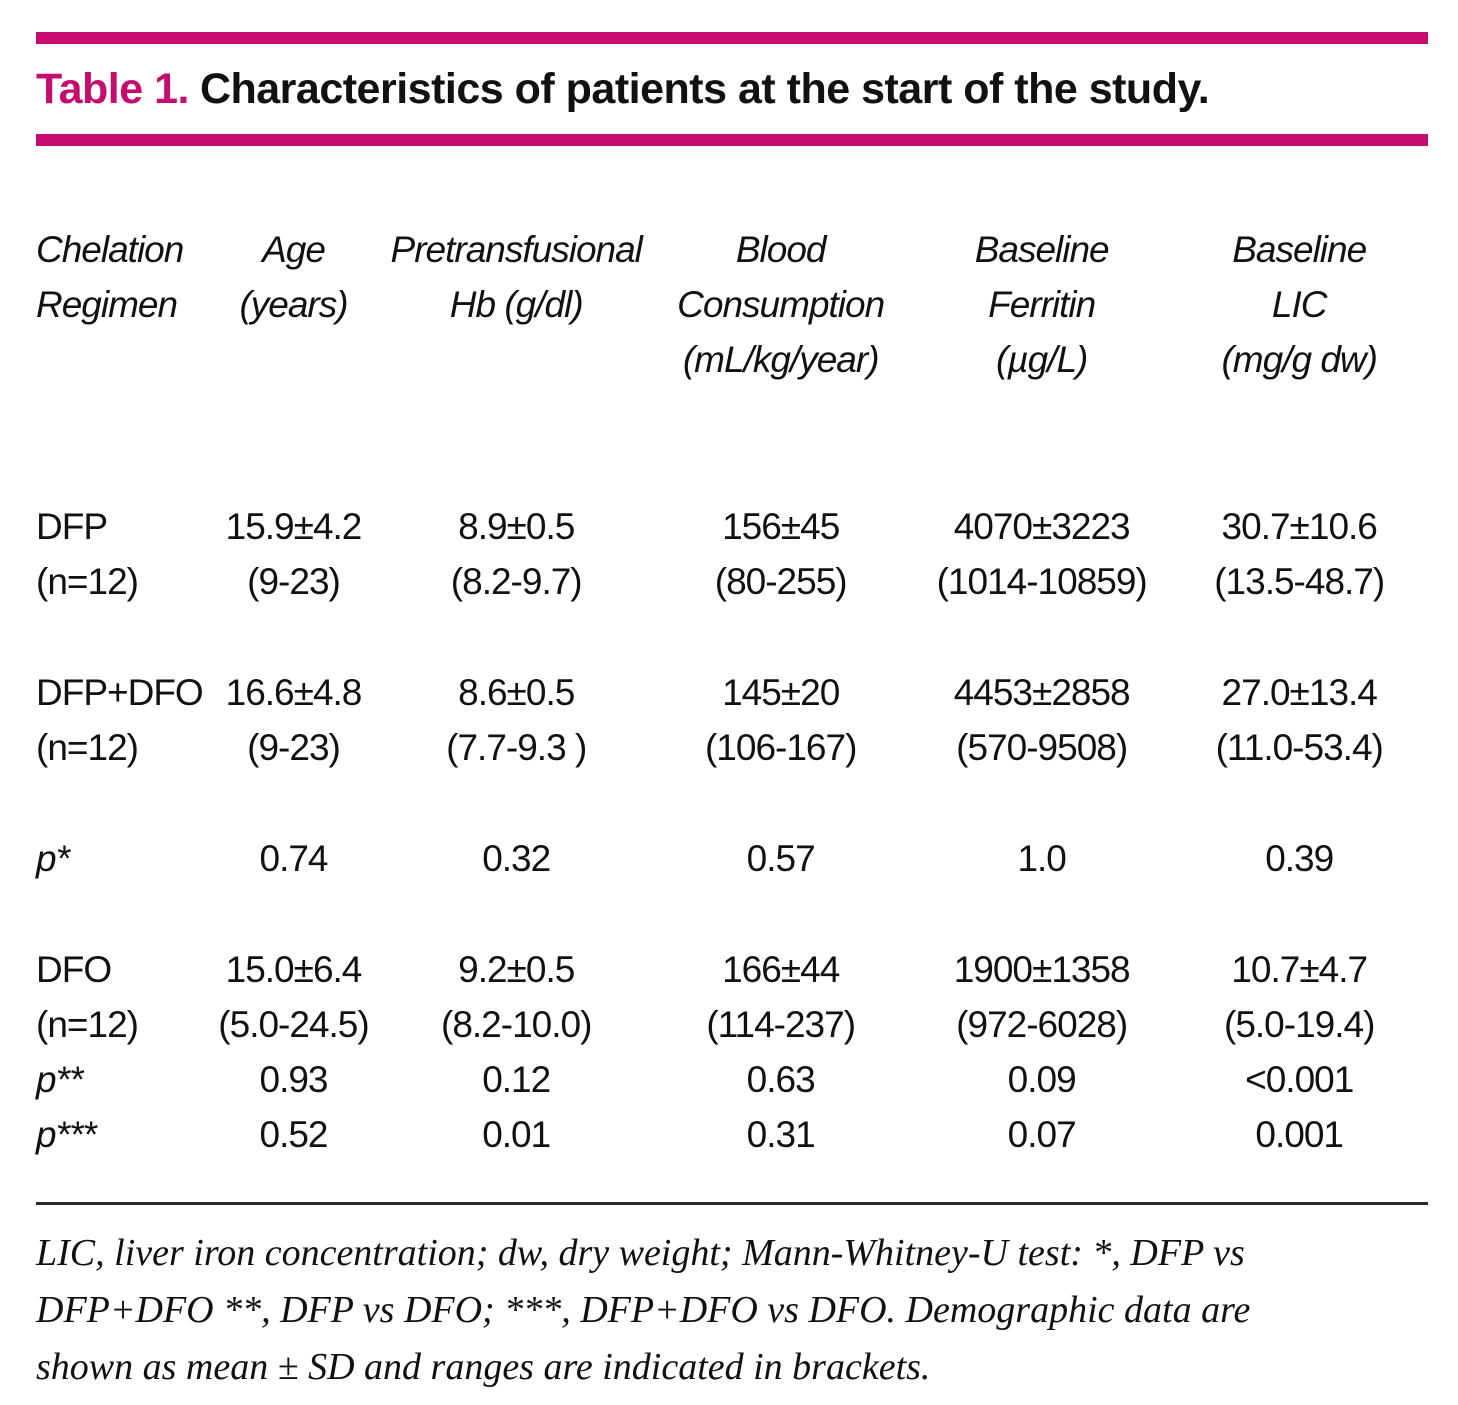  Describe the element at coordinates (112, 89) in the screenshot. I see `table-number: Table 1.` at that location.